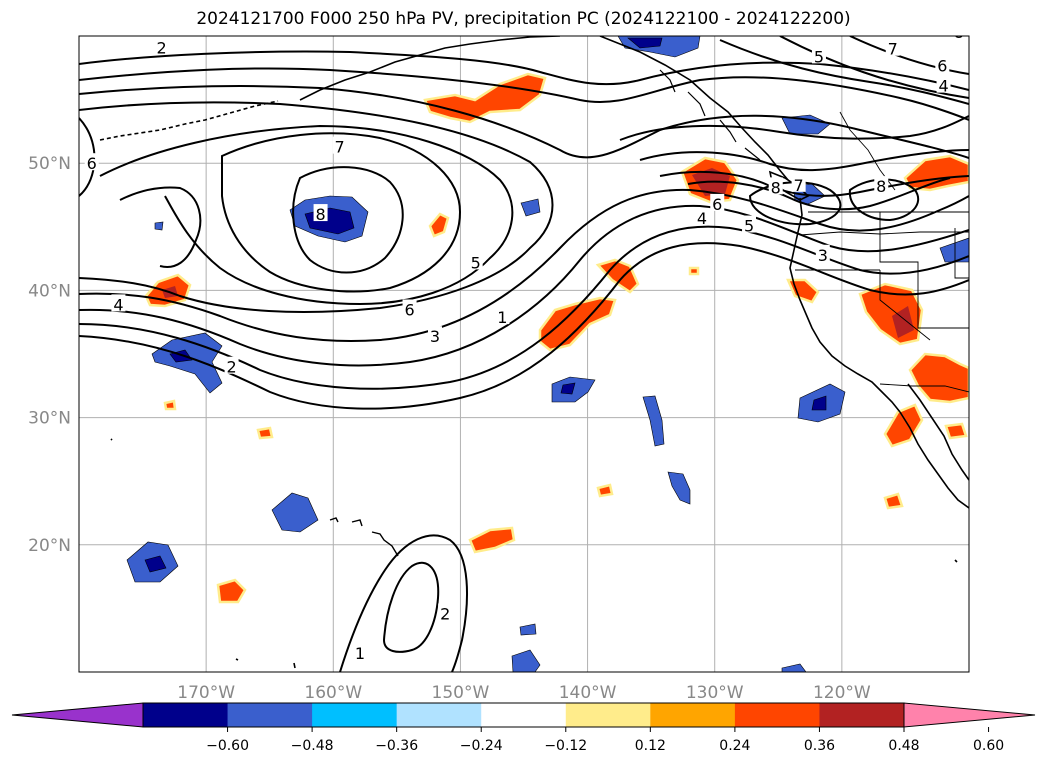 The height and width of the screenshot is (765, 1047). I want to click on pos-area-mid-west, so click(439, 225).